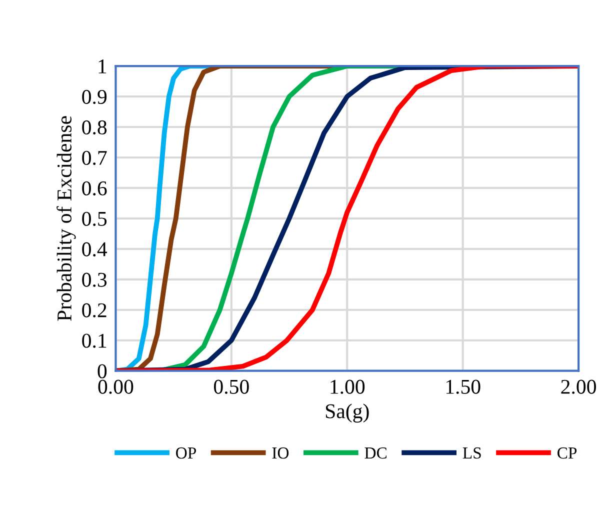  I want to click on y-tick-label: 0.3, so click(94, 279).